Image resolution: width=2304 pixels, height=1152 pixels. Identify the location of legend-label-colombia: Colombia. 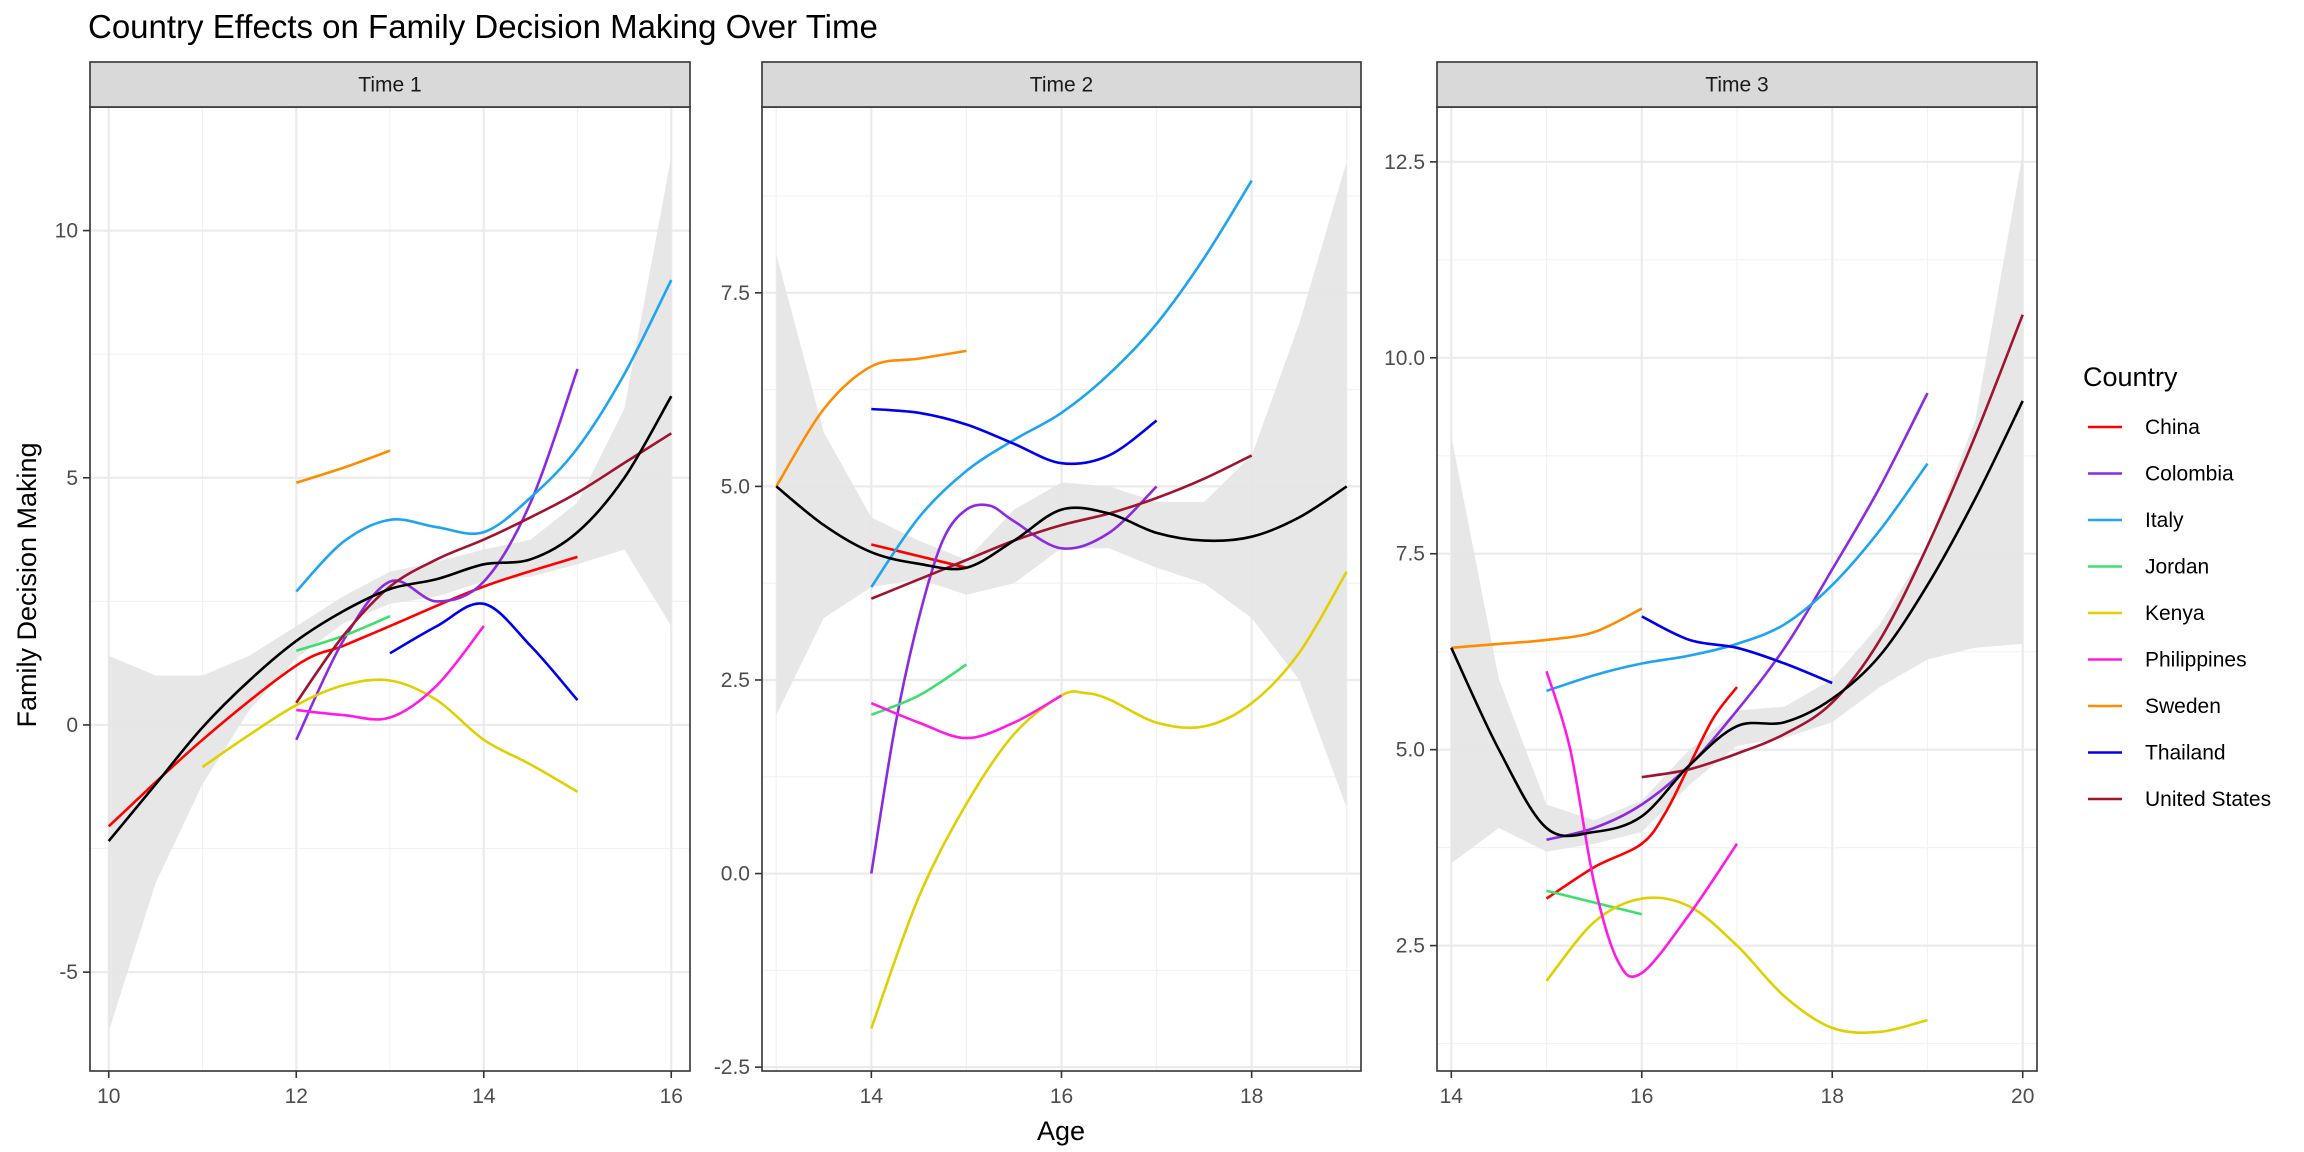
(2189, 474).